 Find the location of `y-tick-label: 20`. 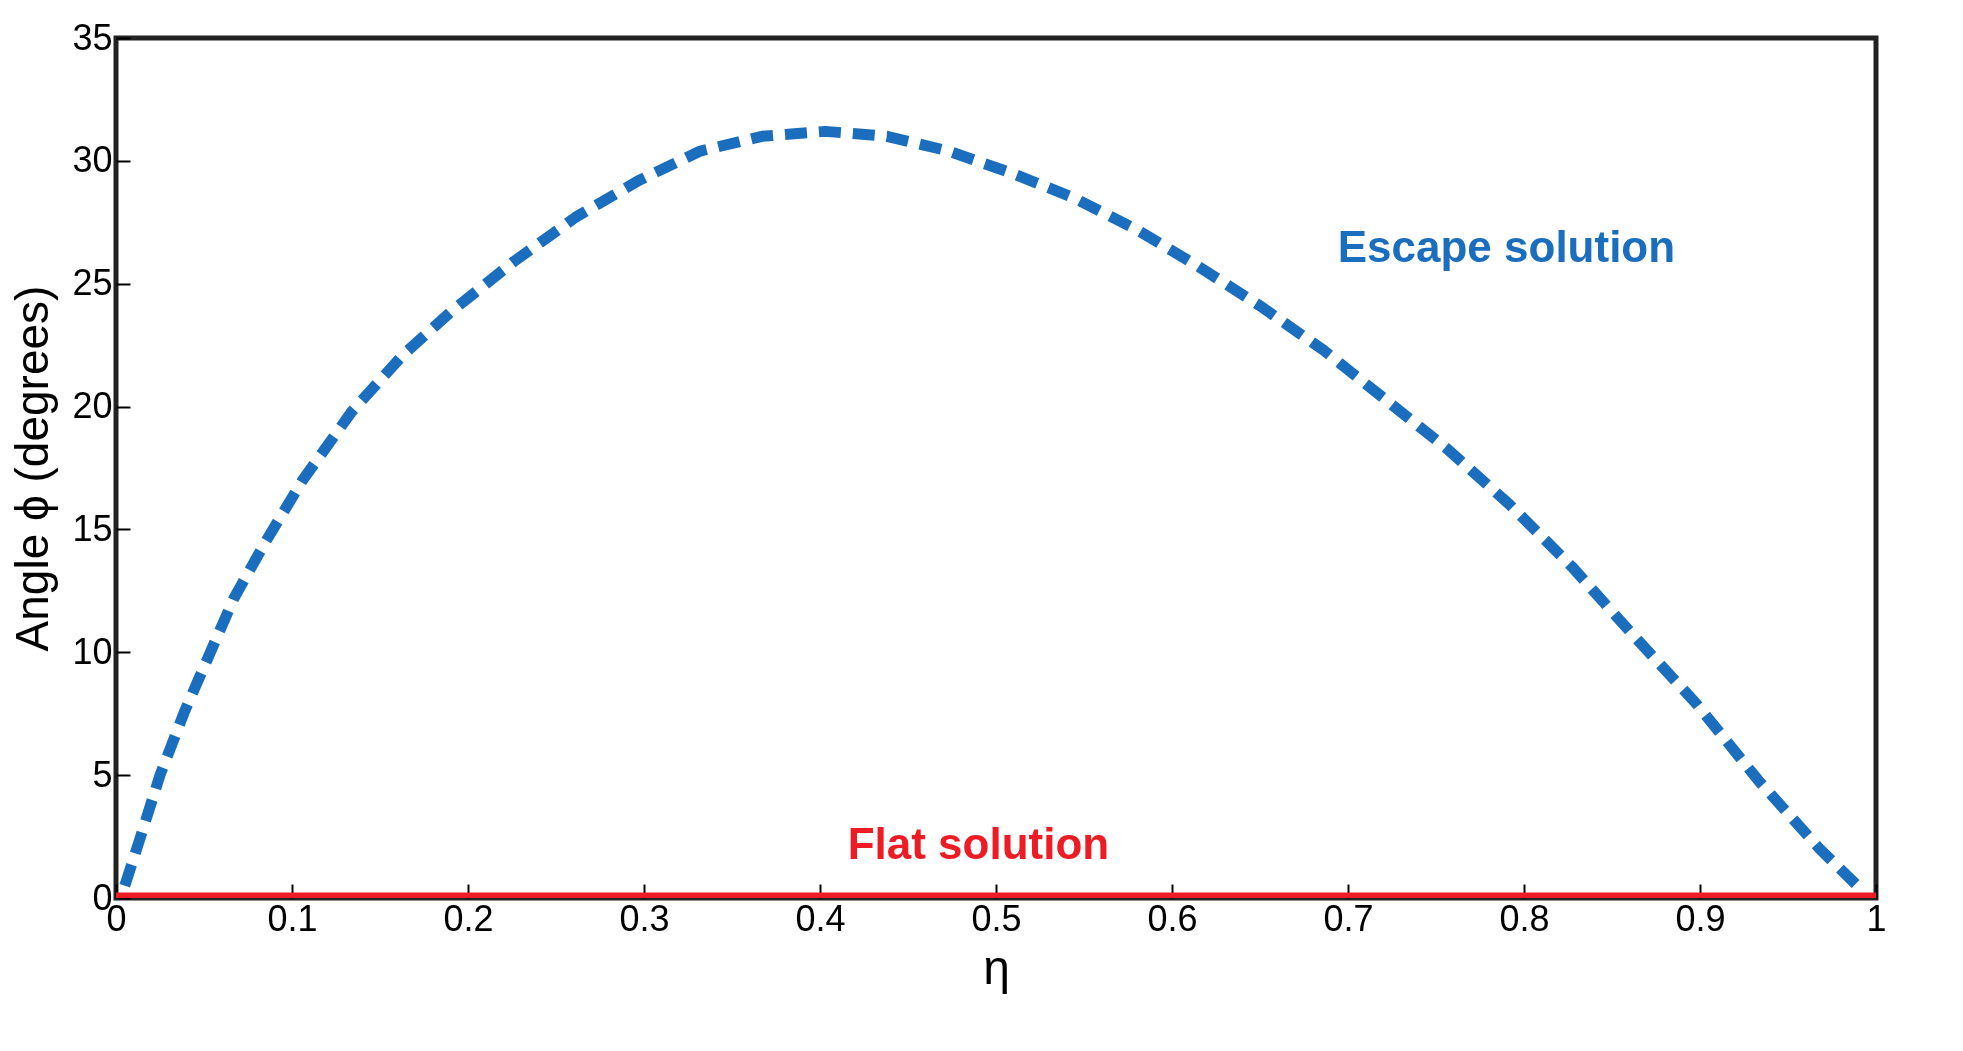

y-tick-label: 20 is located at coordinates (92, 406).